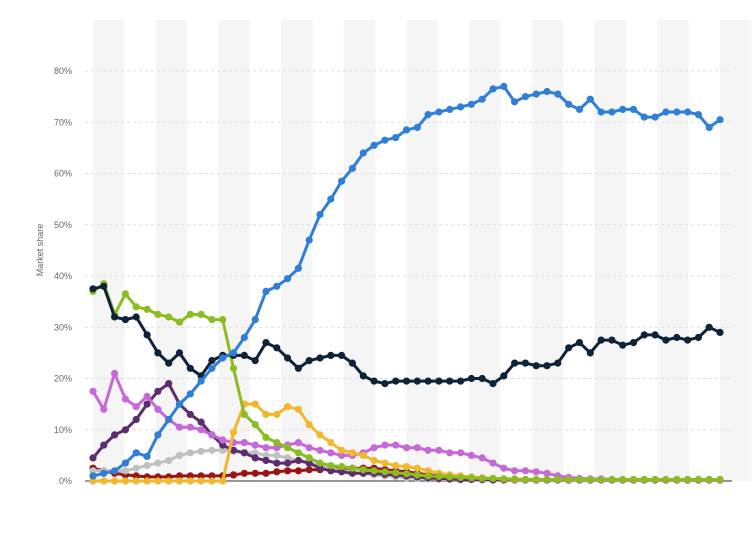 The width and height of the screenshot is (754, 560). What do you see at coordinates (63, 276) in the screenshot?
I see `y-tick-label: 40%` at bounding box center [63, 276].